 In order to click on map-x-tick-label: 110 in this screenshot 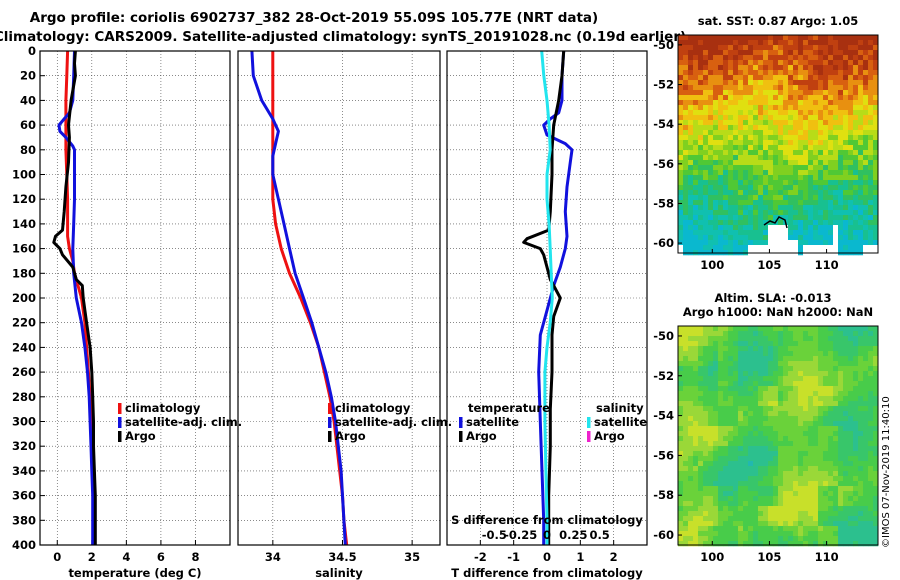, I will do `click(827, 557)`.